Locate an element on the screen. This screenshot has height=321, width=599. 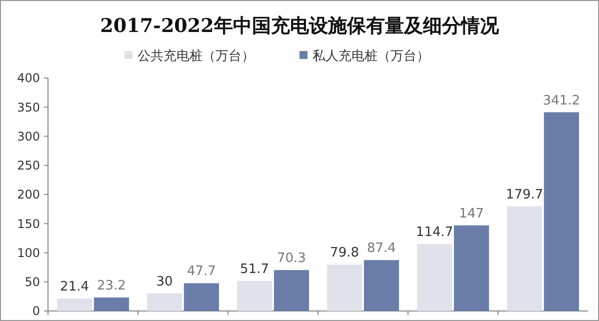
data-label: 21.4 is located at coordinates (75, 287).